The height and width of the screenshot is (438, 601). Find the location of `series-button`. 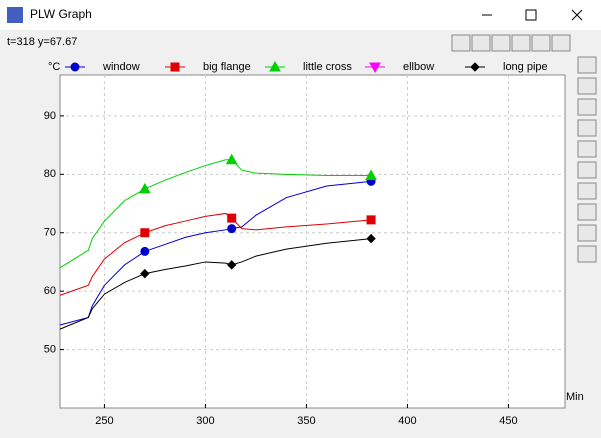

series-button is located at coordinates (587, 212).